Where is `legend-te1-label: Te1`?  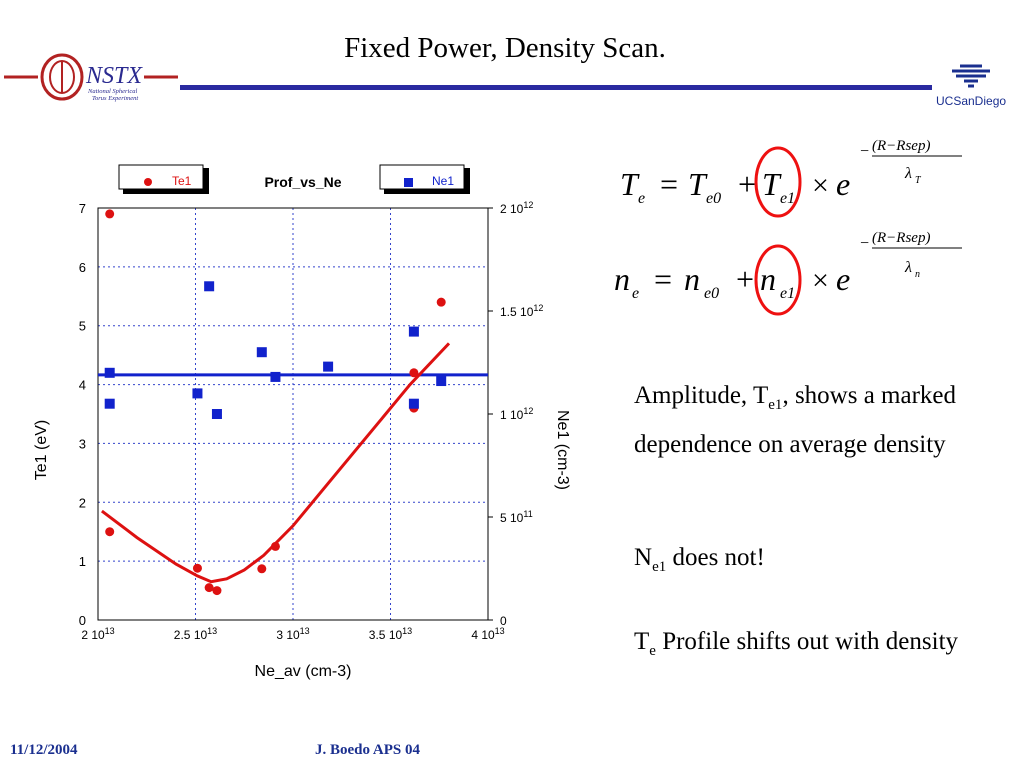
legend-te1-label: Te1 is located at coordinates (182, 181).